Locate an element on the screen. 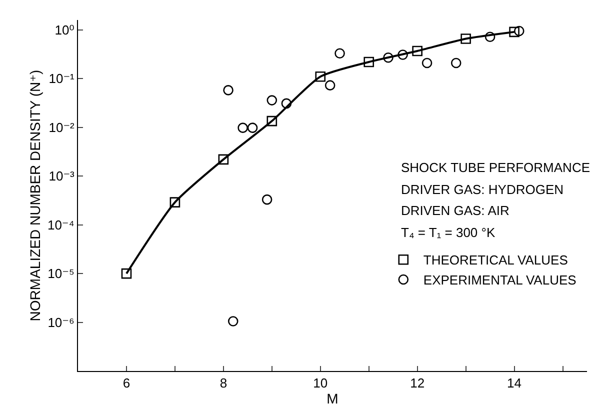 The width and height of the screenshot is (612, 414). legend-label: THEORETICAL VALUES is located at coordinates (495, 260).